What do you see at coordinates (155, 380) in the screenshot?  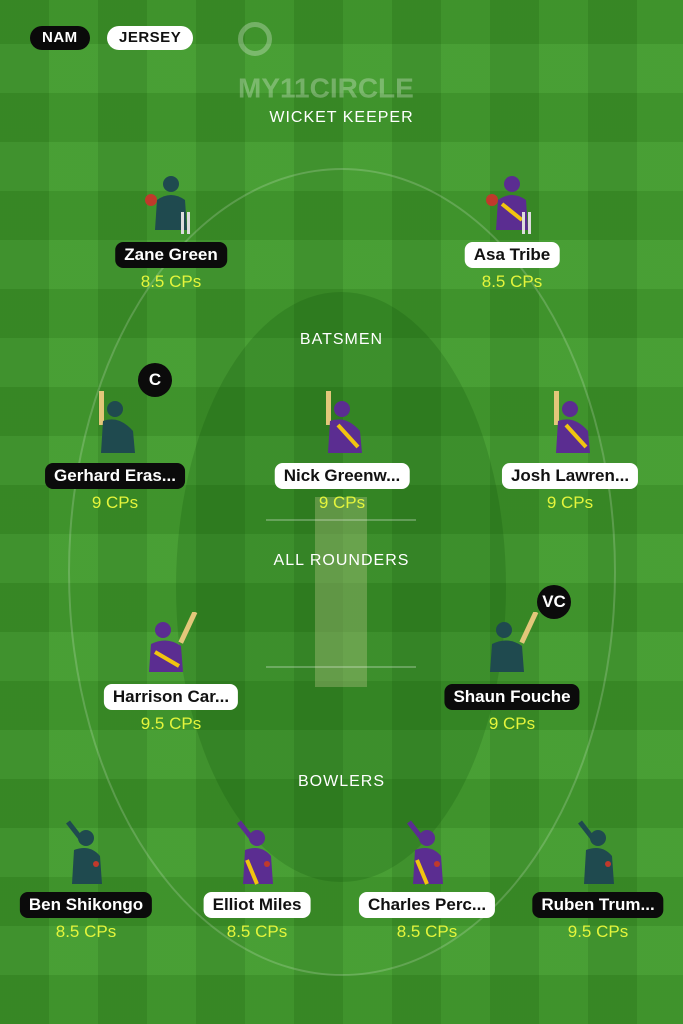 I see `captain-badge: C` at bounding box center [155, 380].